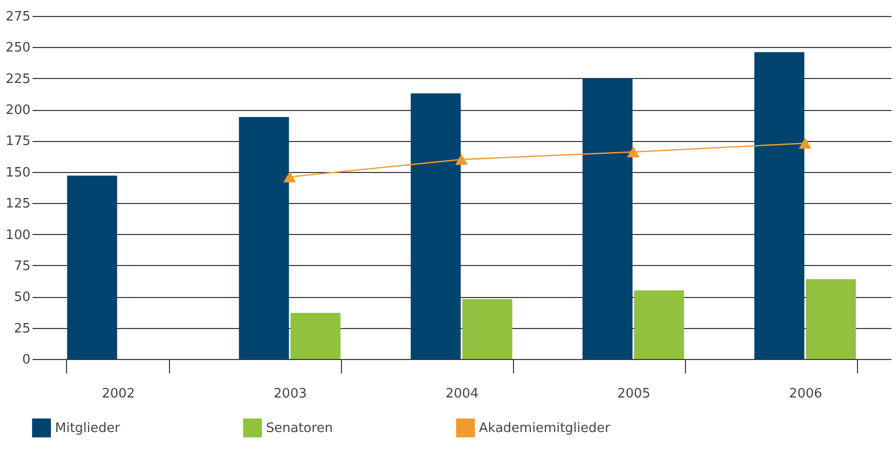  Describe the element at coordinates (18, 17) in the screenshot. I see `y-tick-label: 275` at that location.